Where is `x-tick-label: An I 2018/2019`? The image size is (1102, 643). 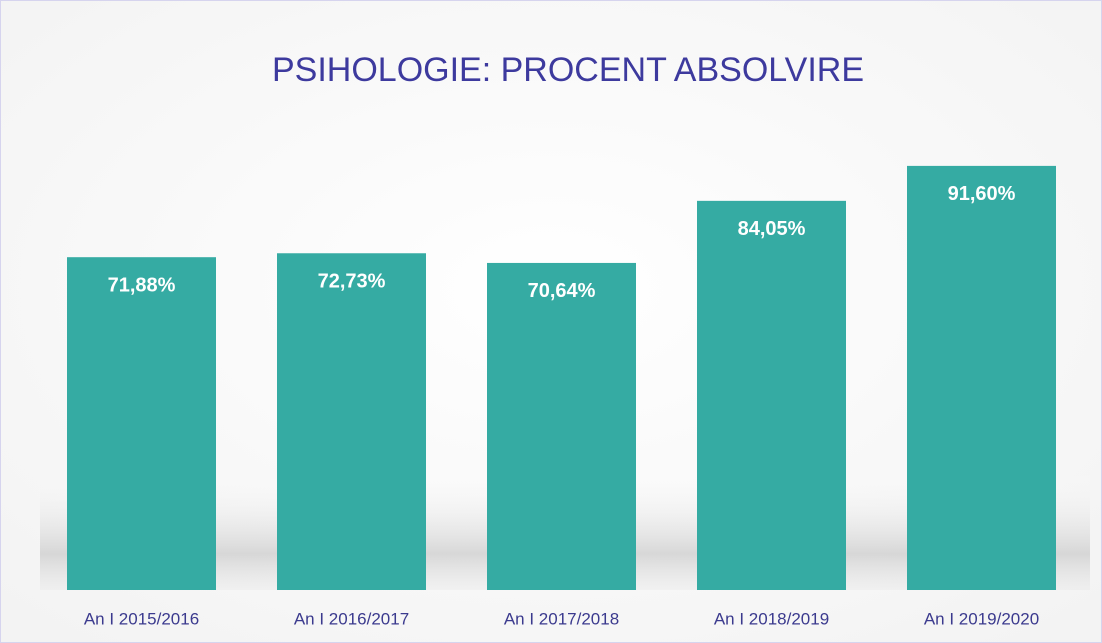 x-tick-label: An I 2018/2019 is located at coordinates (771, 618).